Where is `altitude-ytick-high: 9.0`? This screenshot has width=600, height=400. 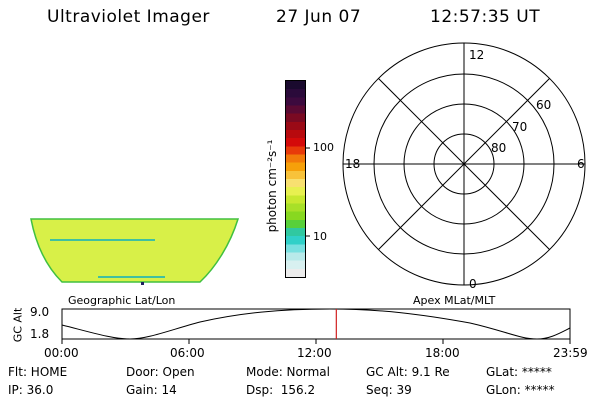
altitude-ytick-high: 9.0 is located at coordinates (40, 312).